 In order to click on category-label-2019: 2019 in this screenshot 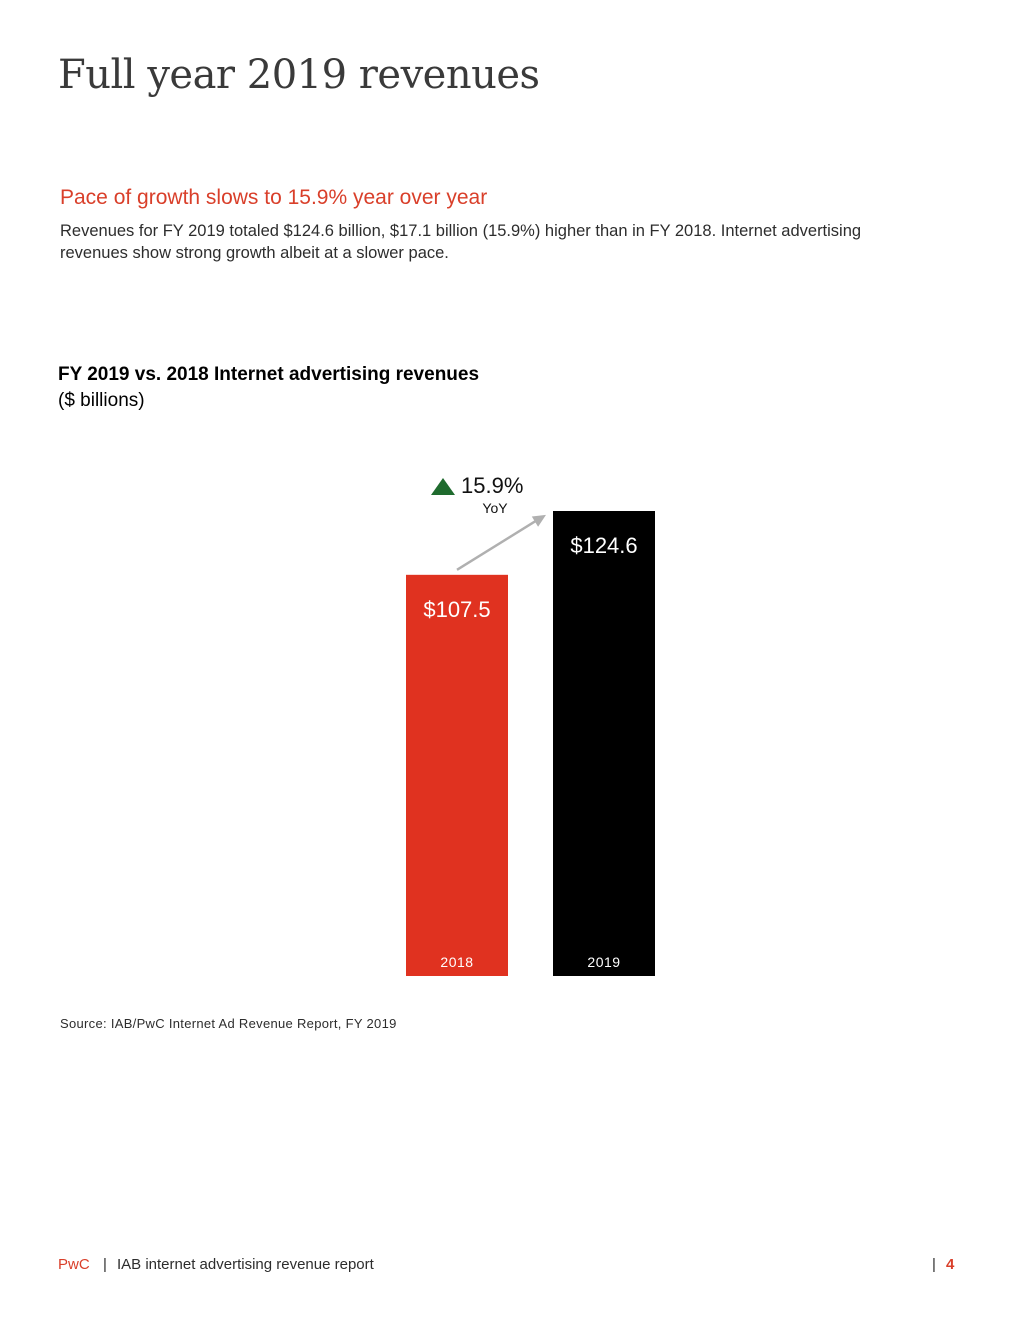, I will do `click(603, 962)`.